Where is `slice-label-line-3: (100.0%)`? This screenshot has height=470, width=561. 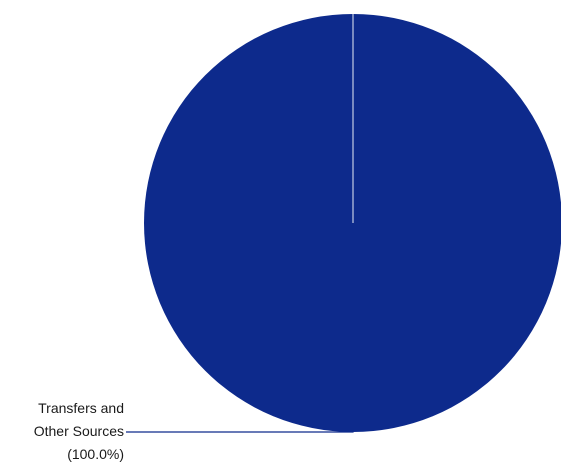 slice-label-line-3: (100.0%) is located at coordinates (95, 454).